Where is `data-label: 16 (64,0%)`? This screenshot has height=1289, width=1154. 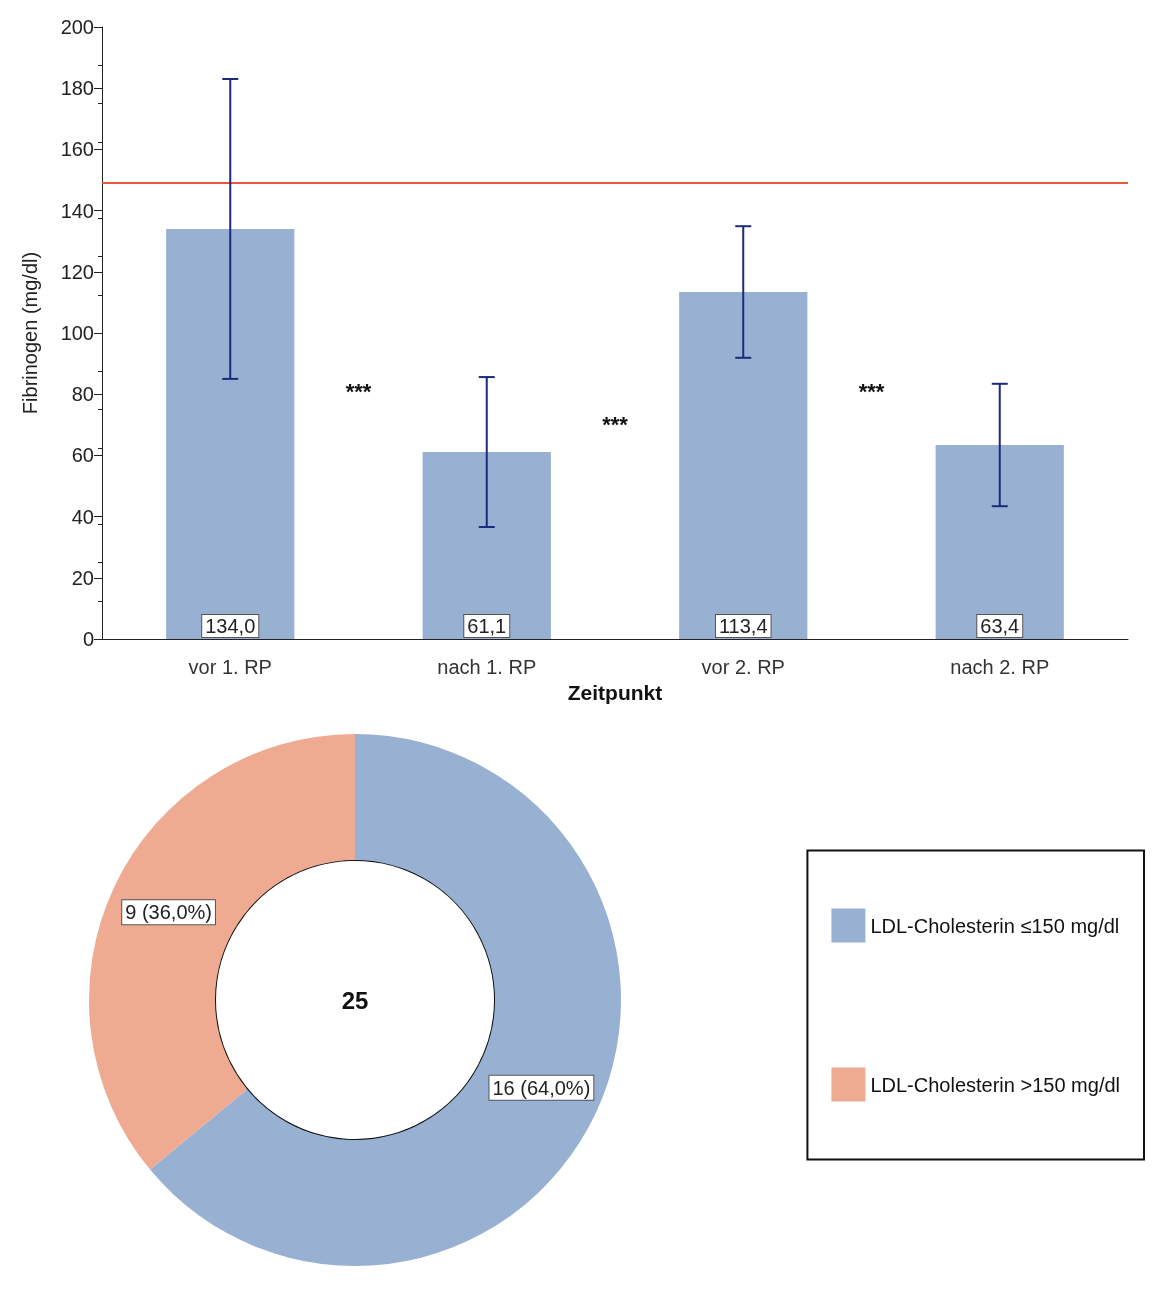 data-label: 16 (64,0%) is located at coordinates (541, 1087).